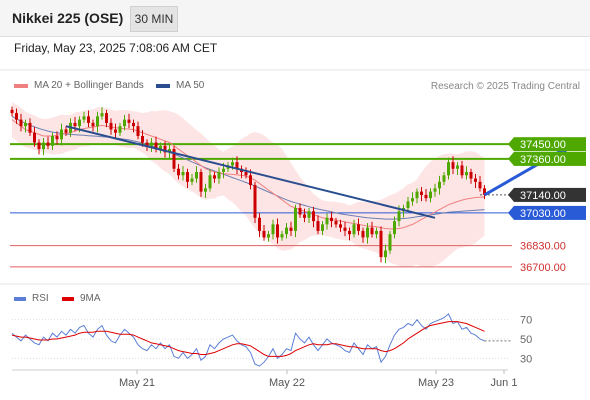 Image resolution: width=590 pixels, height=400 pixels. I want to click on legend-ma50-swatch, so click(163, 85).